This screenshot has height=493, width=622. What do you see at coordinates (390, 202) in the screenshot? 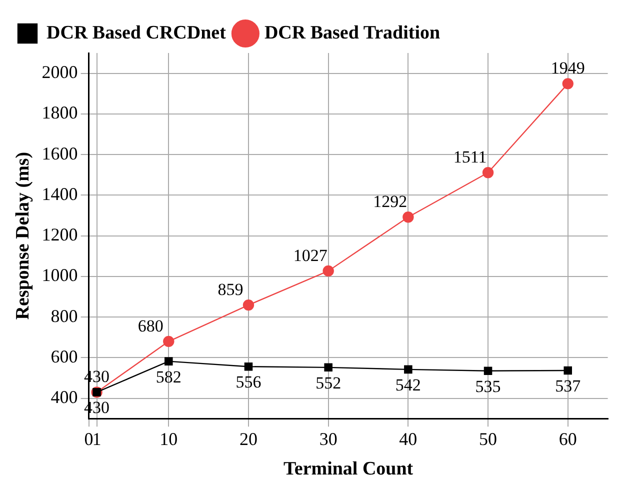
I see `data-label: 1292` at bounding box center [390, 202].